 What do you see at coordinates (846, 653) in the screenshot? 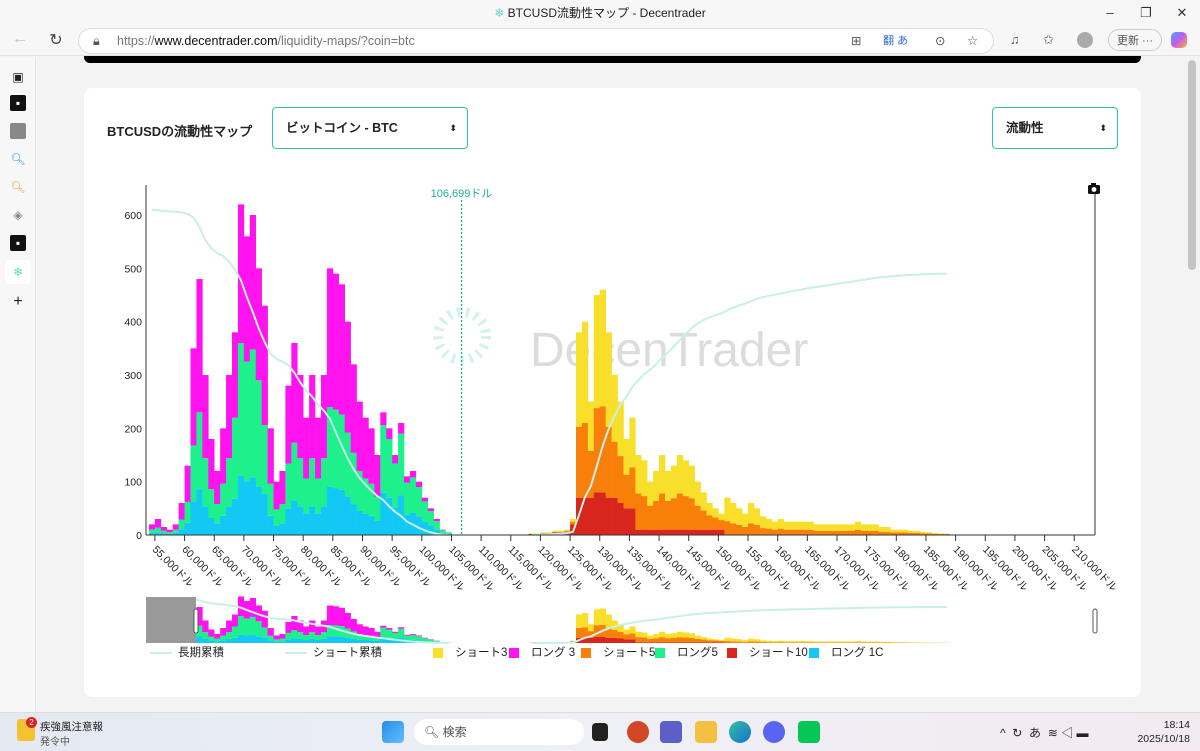
I see `legend-item-long10: ロング 1C` at bounding box center [846, 653].